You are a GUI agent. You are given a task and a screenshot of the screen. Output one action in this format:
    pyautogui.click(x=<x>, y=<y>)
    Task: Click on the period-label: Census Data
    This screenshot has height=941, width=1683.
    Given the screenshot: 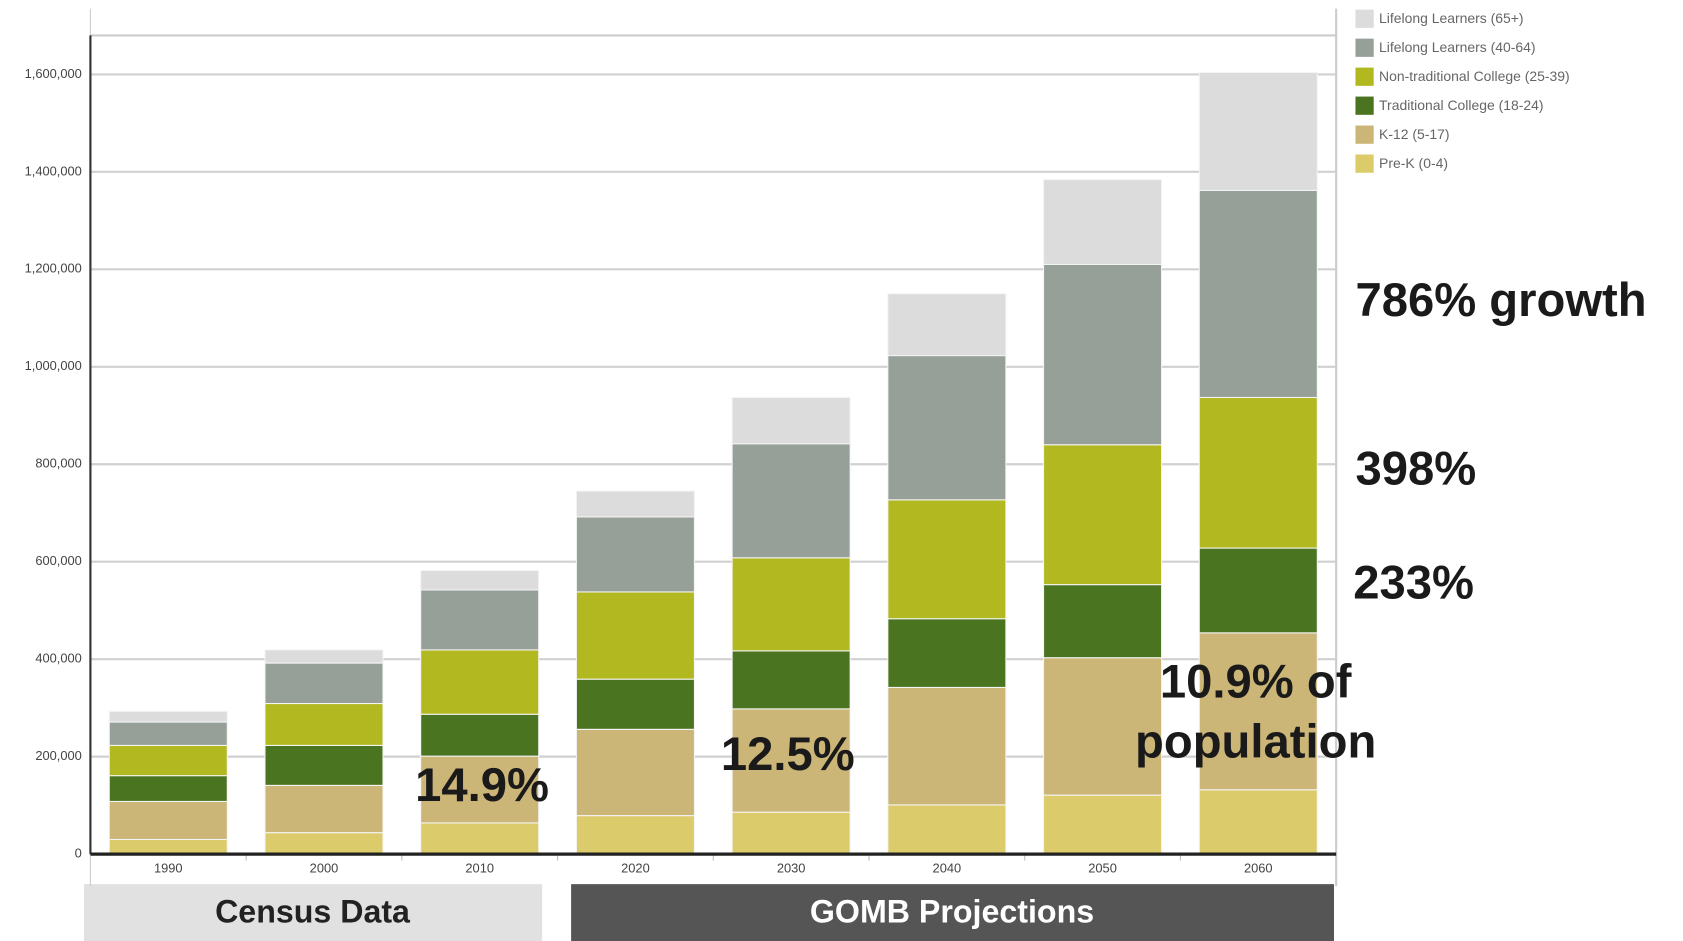 What is the action you would take?
    pyautogui.click(x=313, y=912)
    